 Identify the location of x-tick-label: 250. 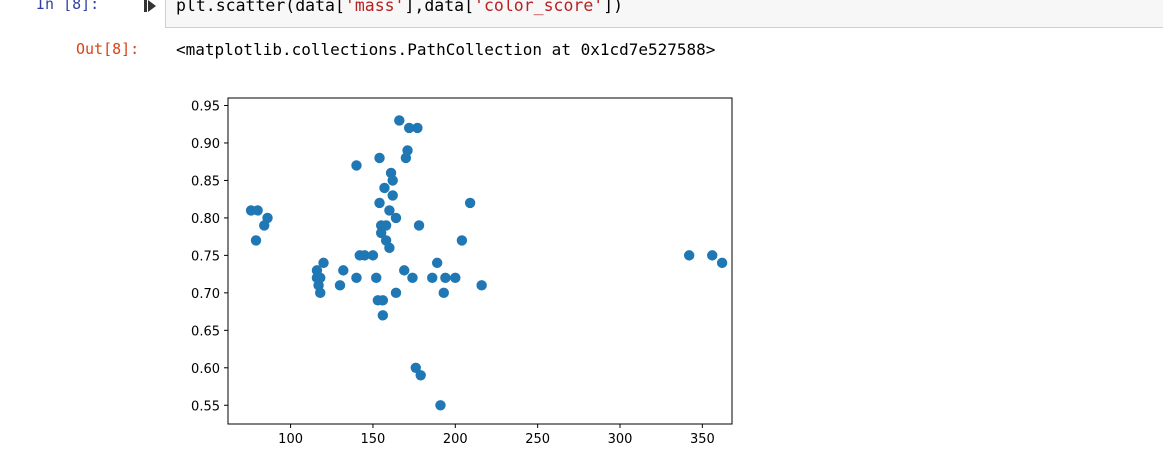
(537, 439).